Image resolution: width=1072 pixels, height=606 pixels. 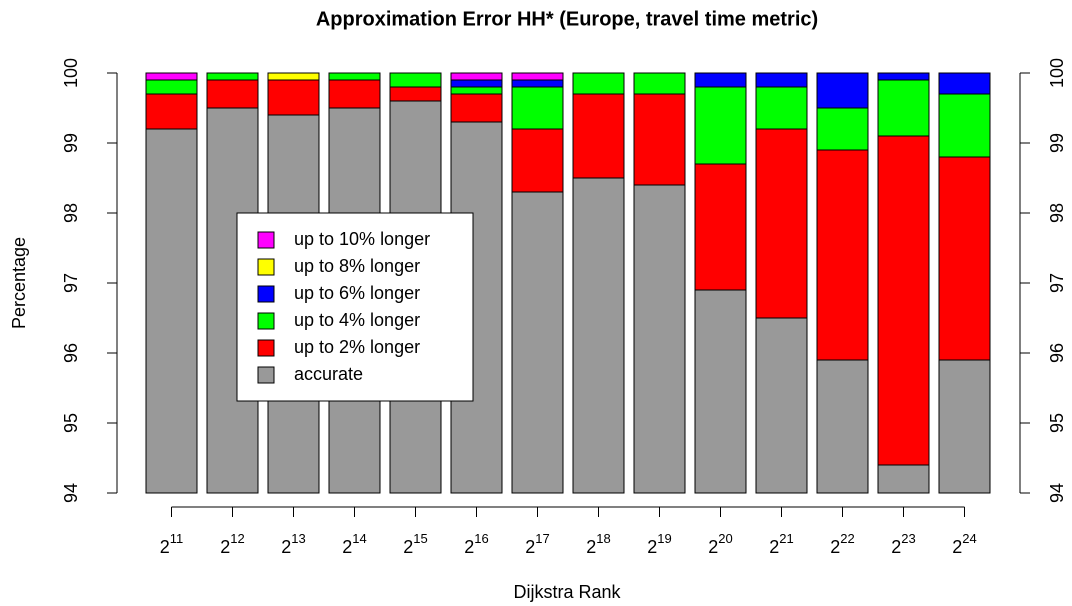 What do you see at coordinates (71, 493) in the screenshot?
I see `y-tick-label: 94` at bounding box center [71, 493].